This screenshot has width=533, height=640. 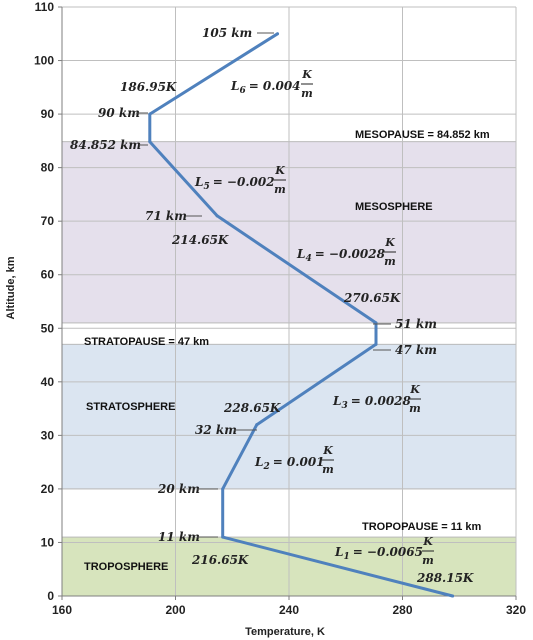 I want to click on y-tick-label-110: 110, so click(x=45, y=7).